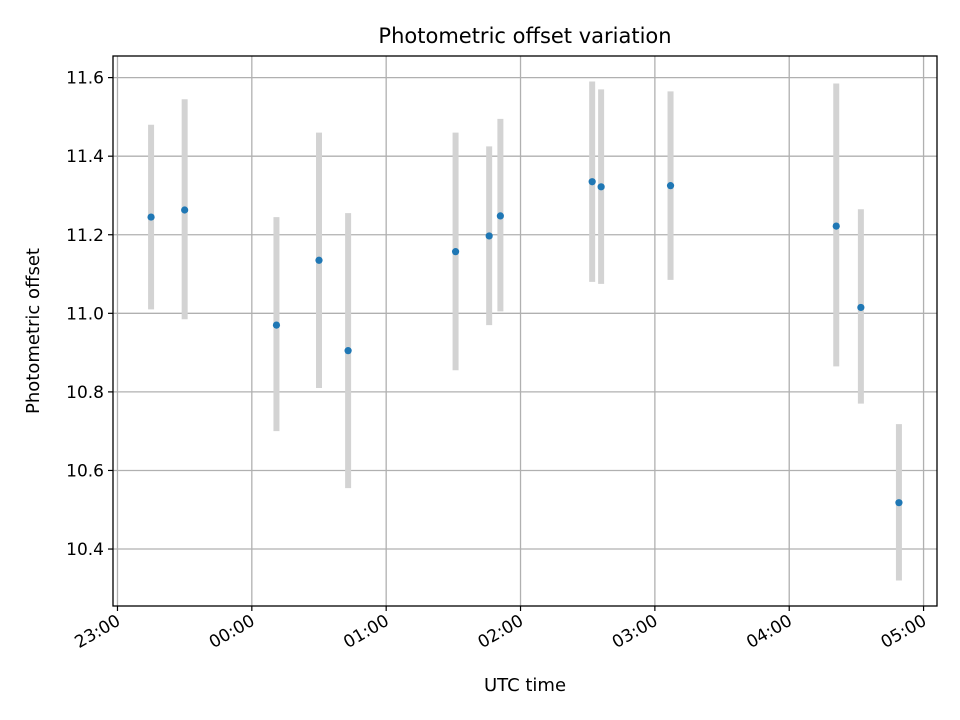  Describe the element at coordinates (33, 331) in the screenshot. I see `y-axis-label: Photometric offset` at that location.